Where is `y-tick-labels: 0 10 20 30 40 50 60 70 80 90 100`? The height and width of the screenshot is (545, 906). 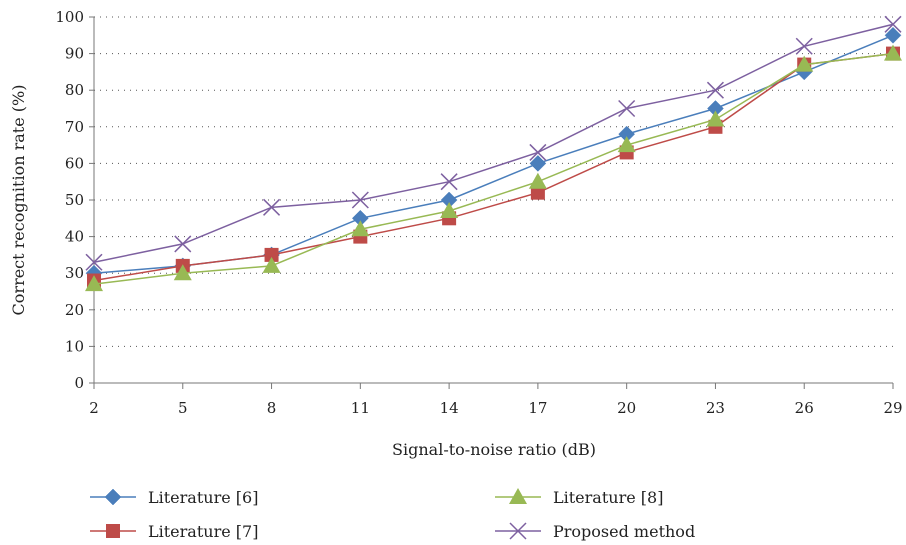
y-tick-labels: 0 10 20 30 40 50 60 70 80 90 100 is located at coordinates (69, 200).